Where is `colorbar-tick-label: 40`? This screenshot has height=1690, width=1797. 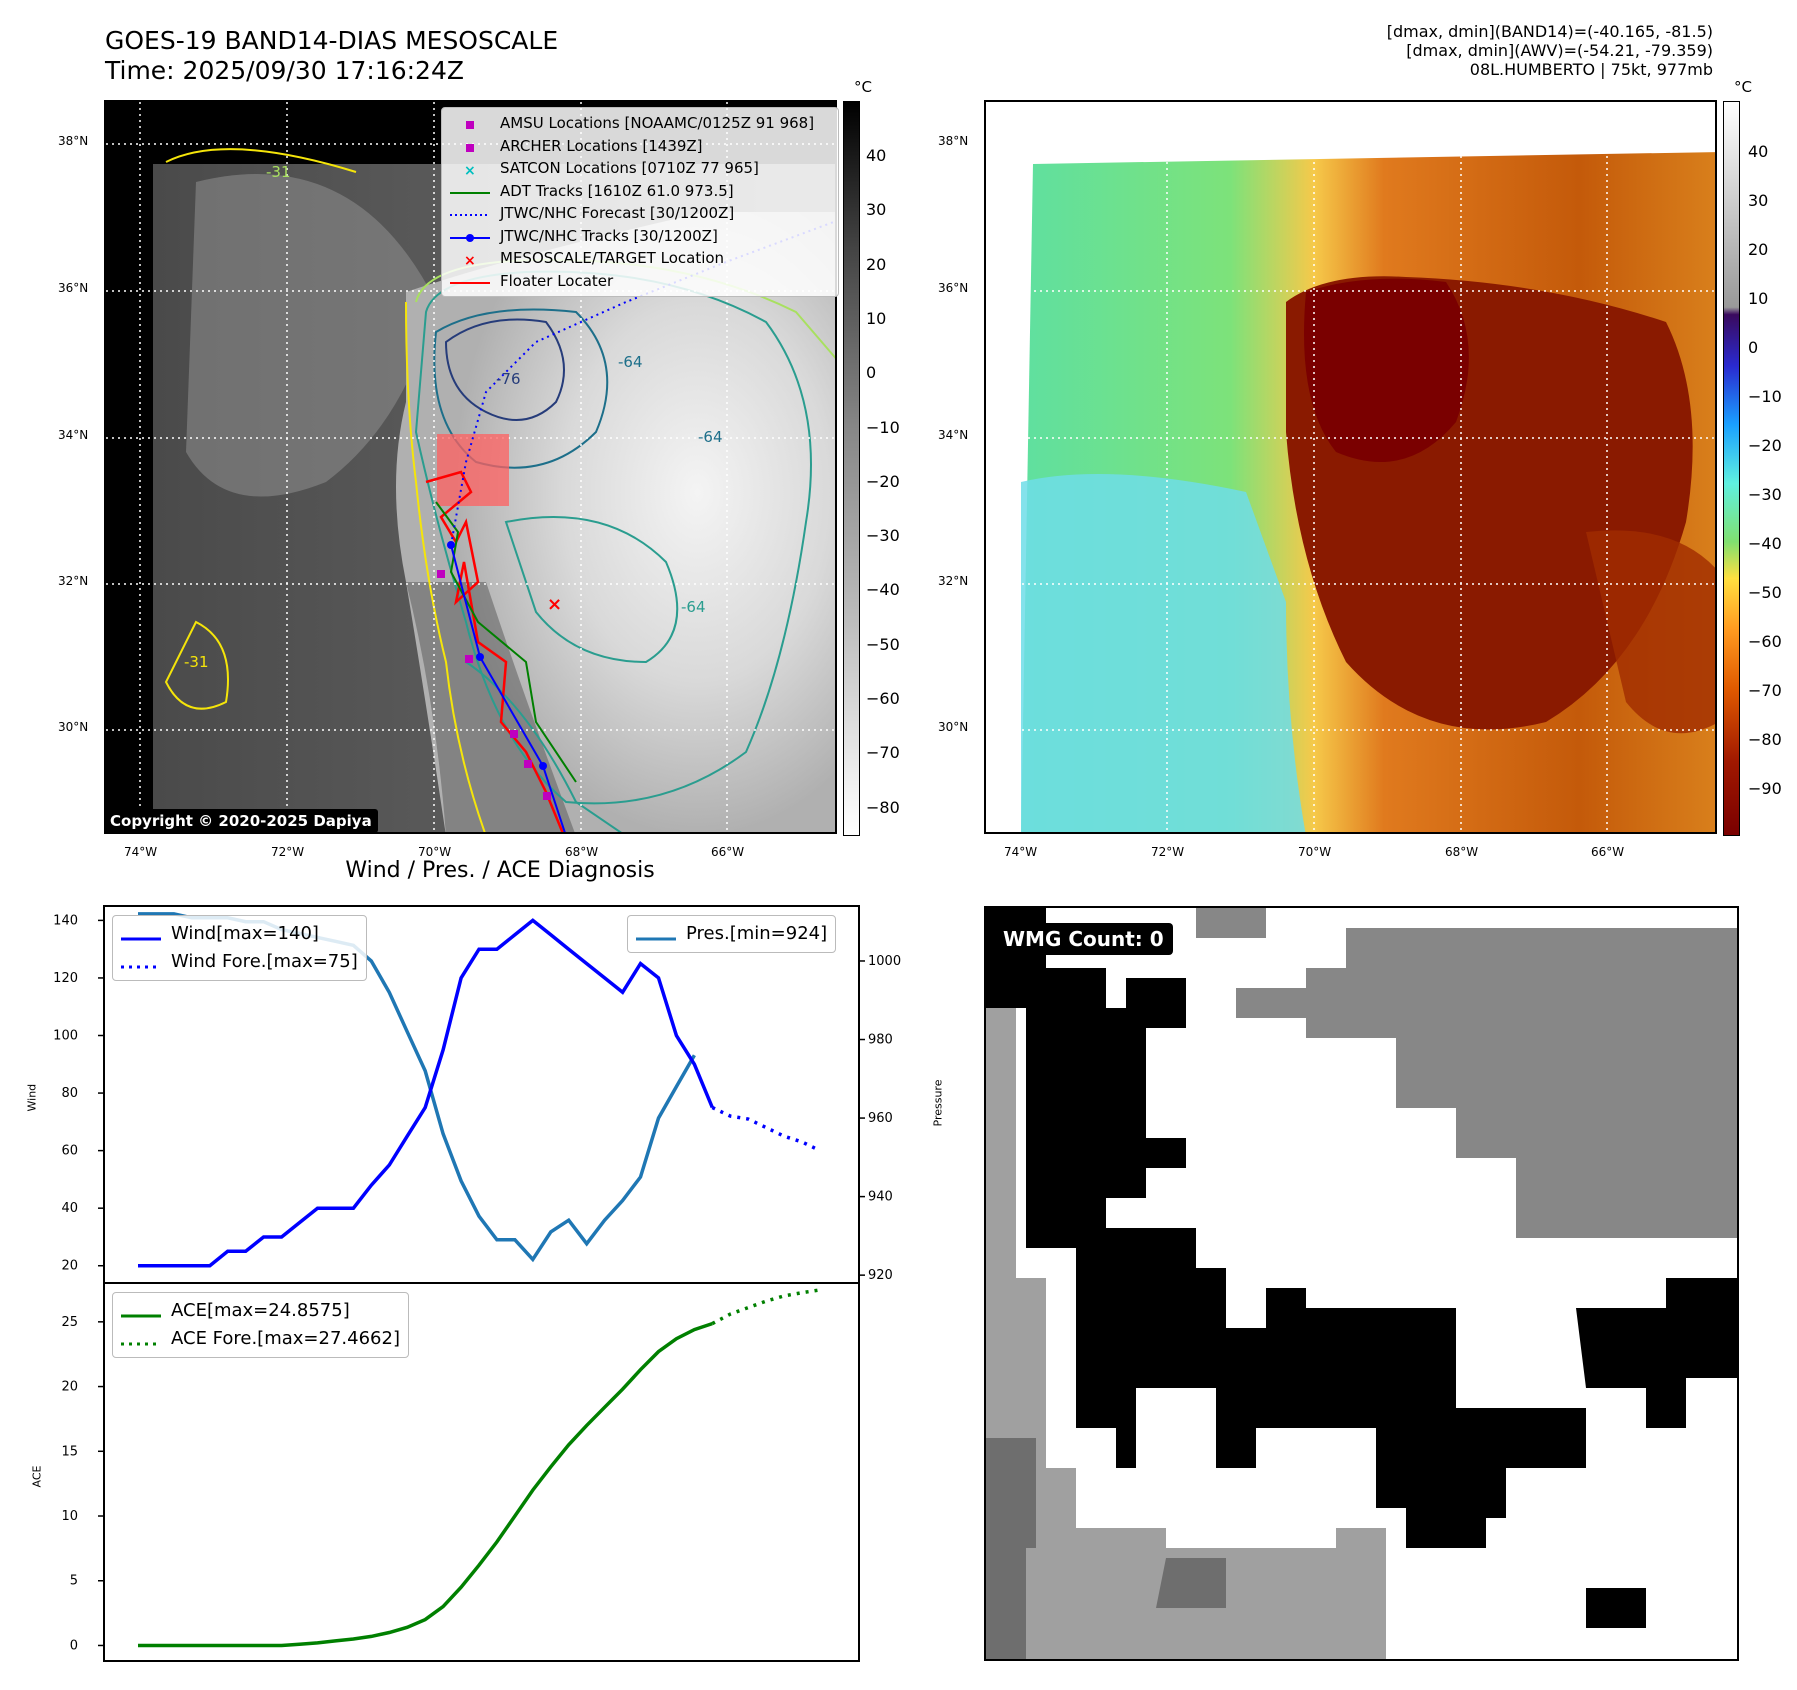 colorbar-tick-label: 40 is located at coordinates (1758, 151).